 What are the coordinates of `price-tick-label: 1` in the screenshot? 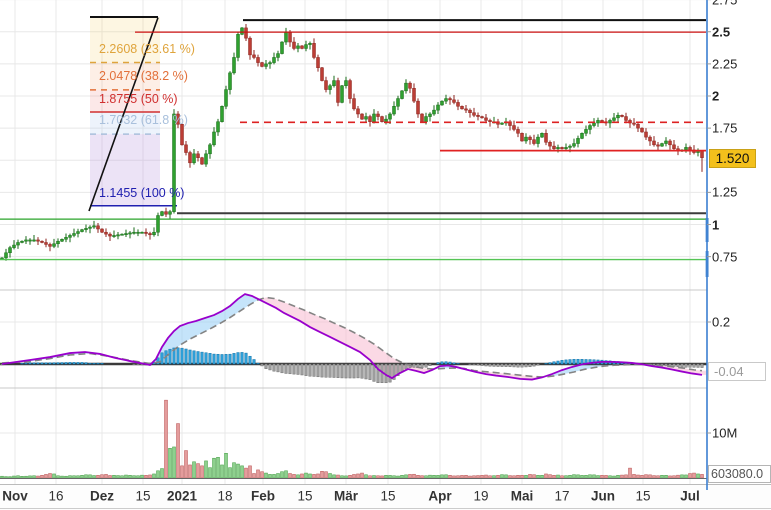 It's located at (716, 224).